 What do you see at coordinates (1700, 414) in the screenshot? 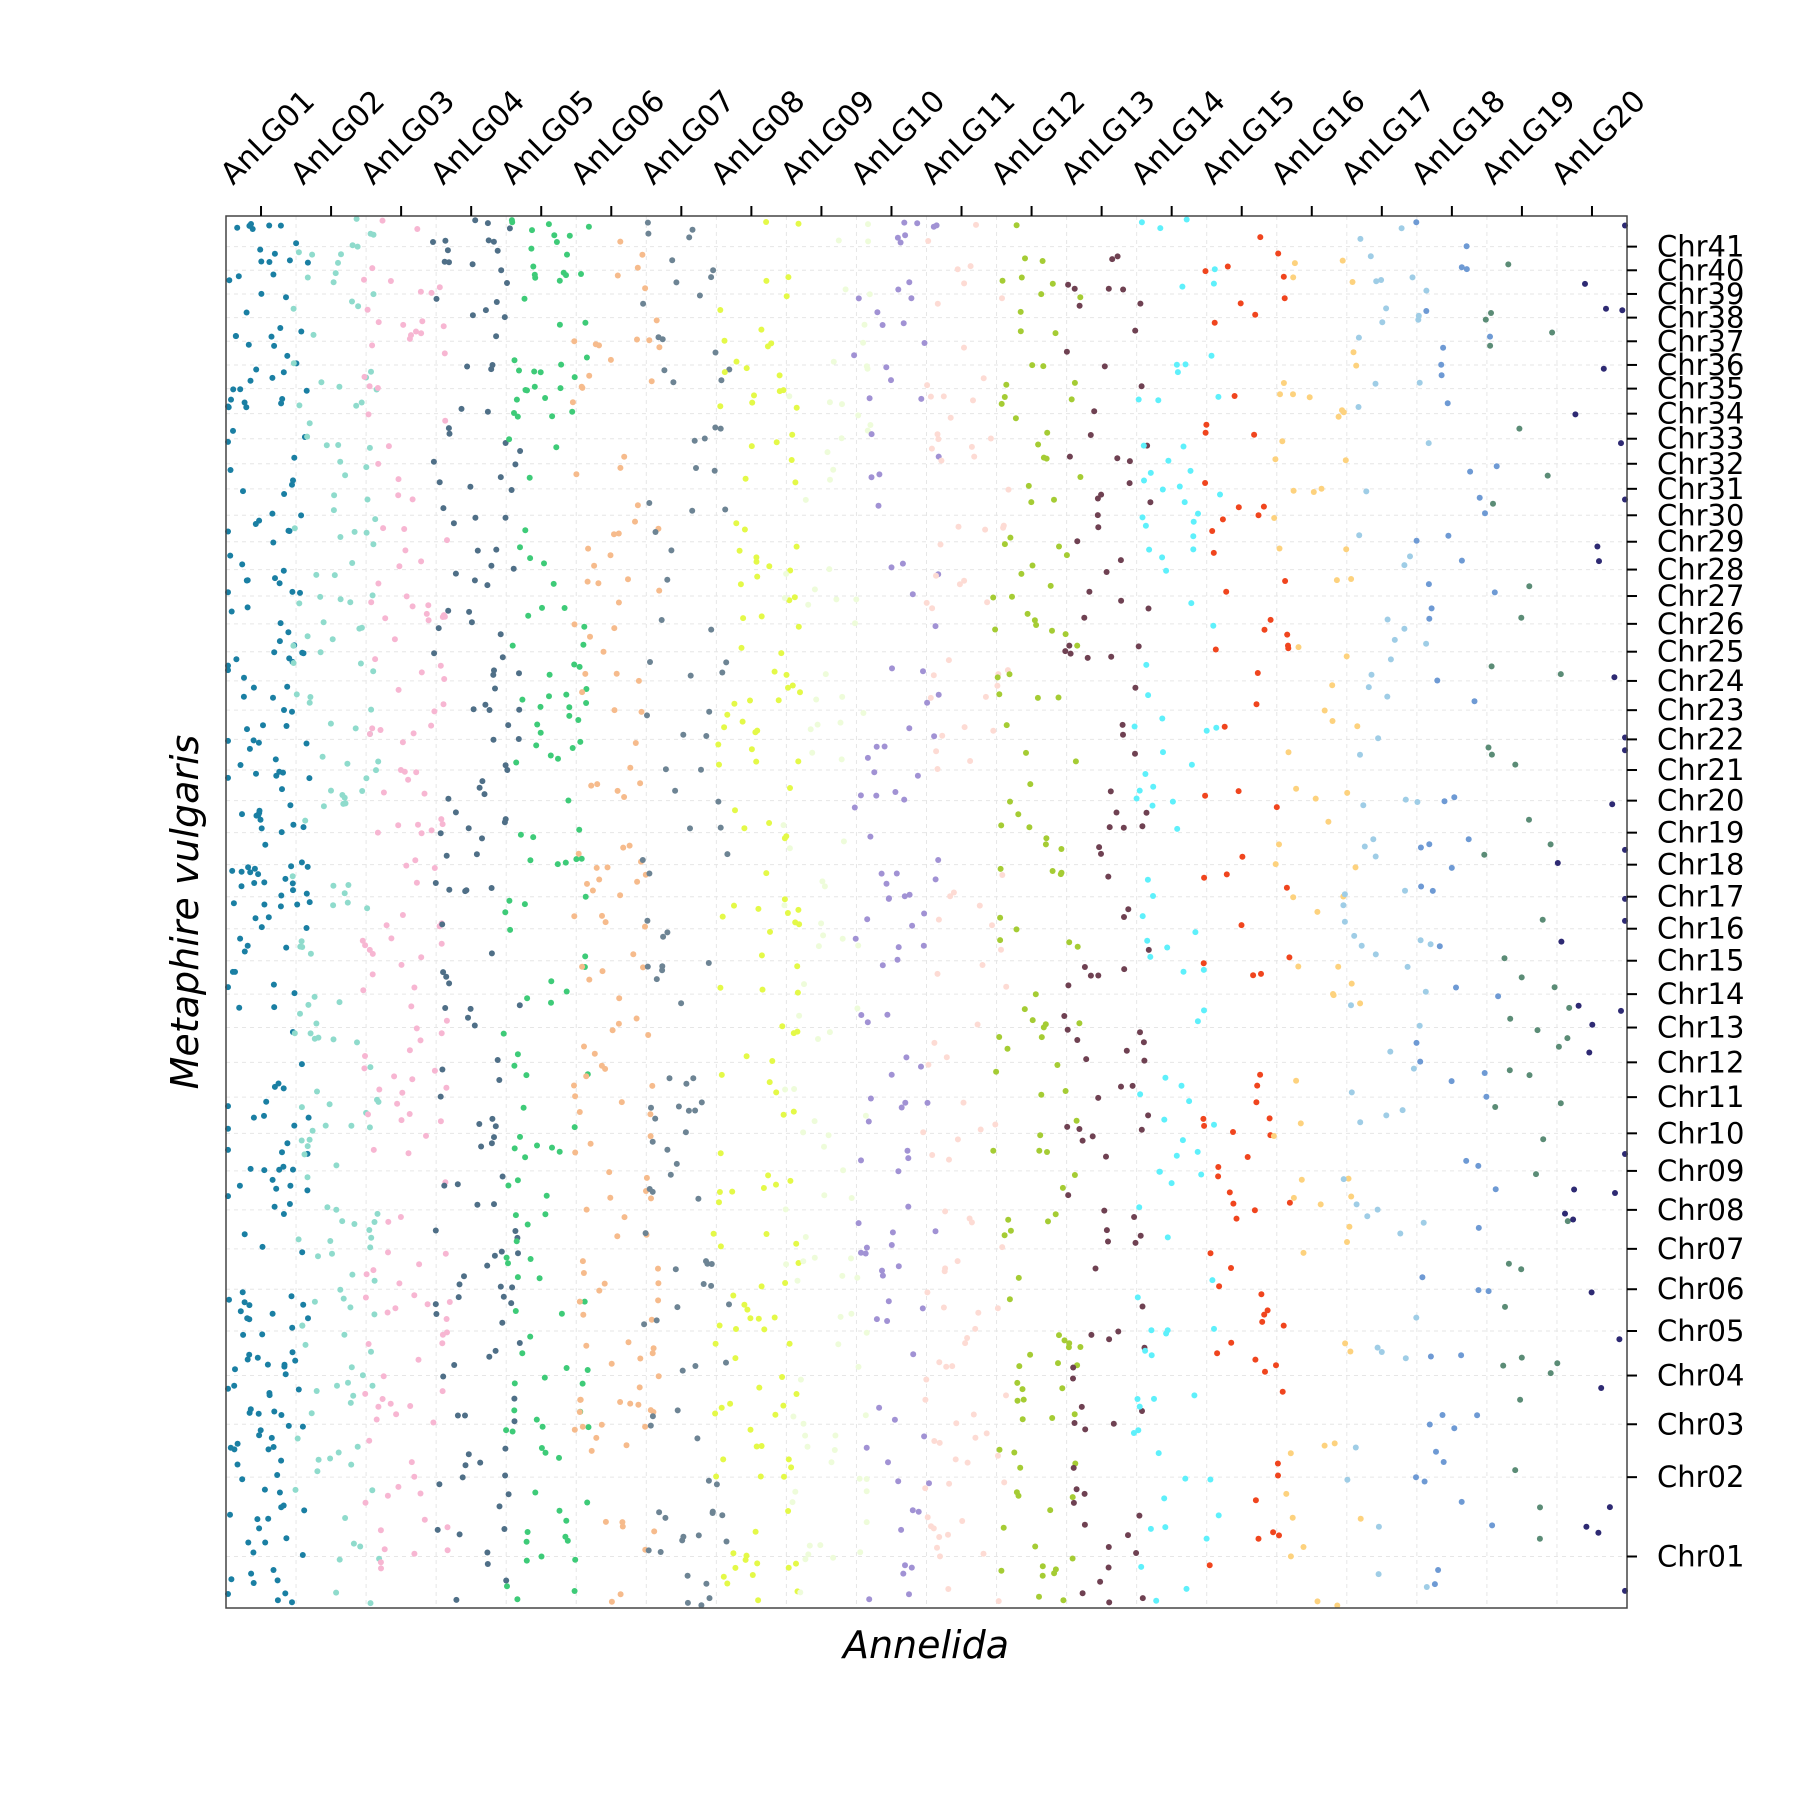
I see `y-tick-label: Chr34` at bounding box center [1700, 414].